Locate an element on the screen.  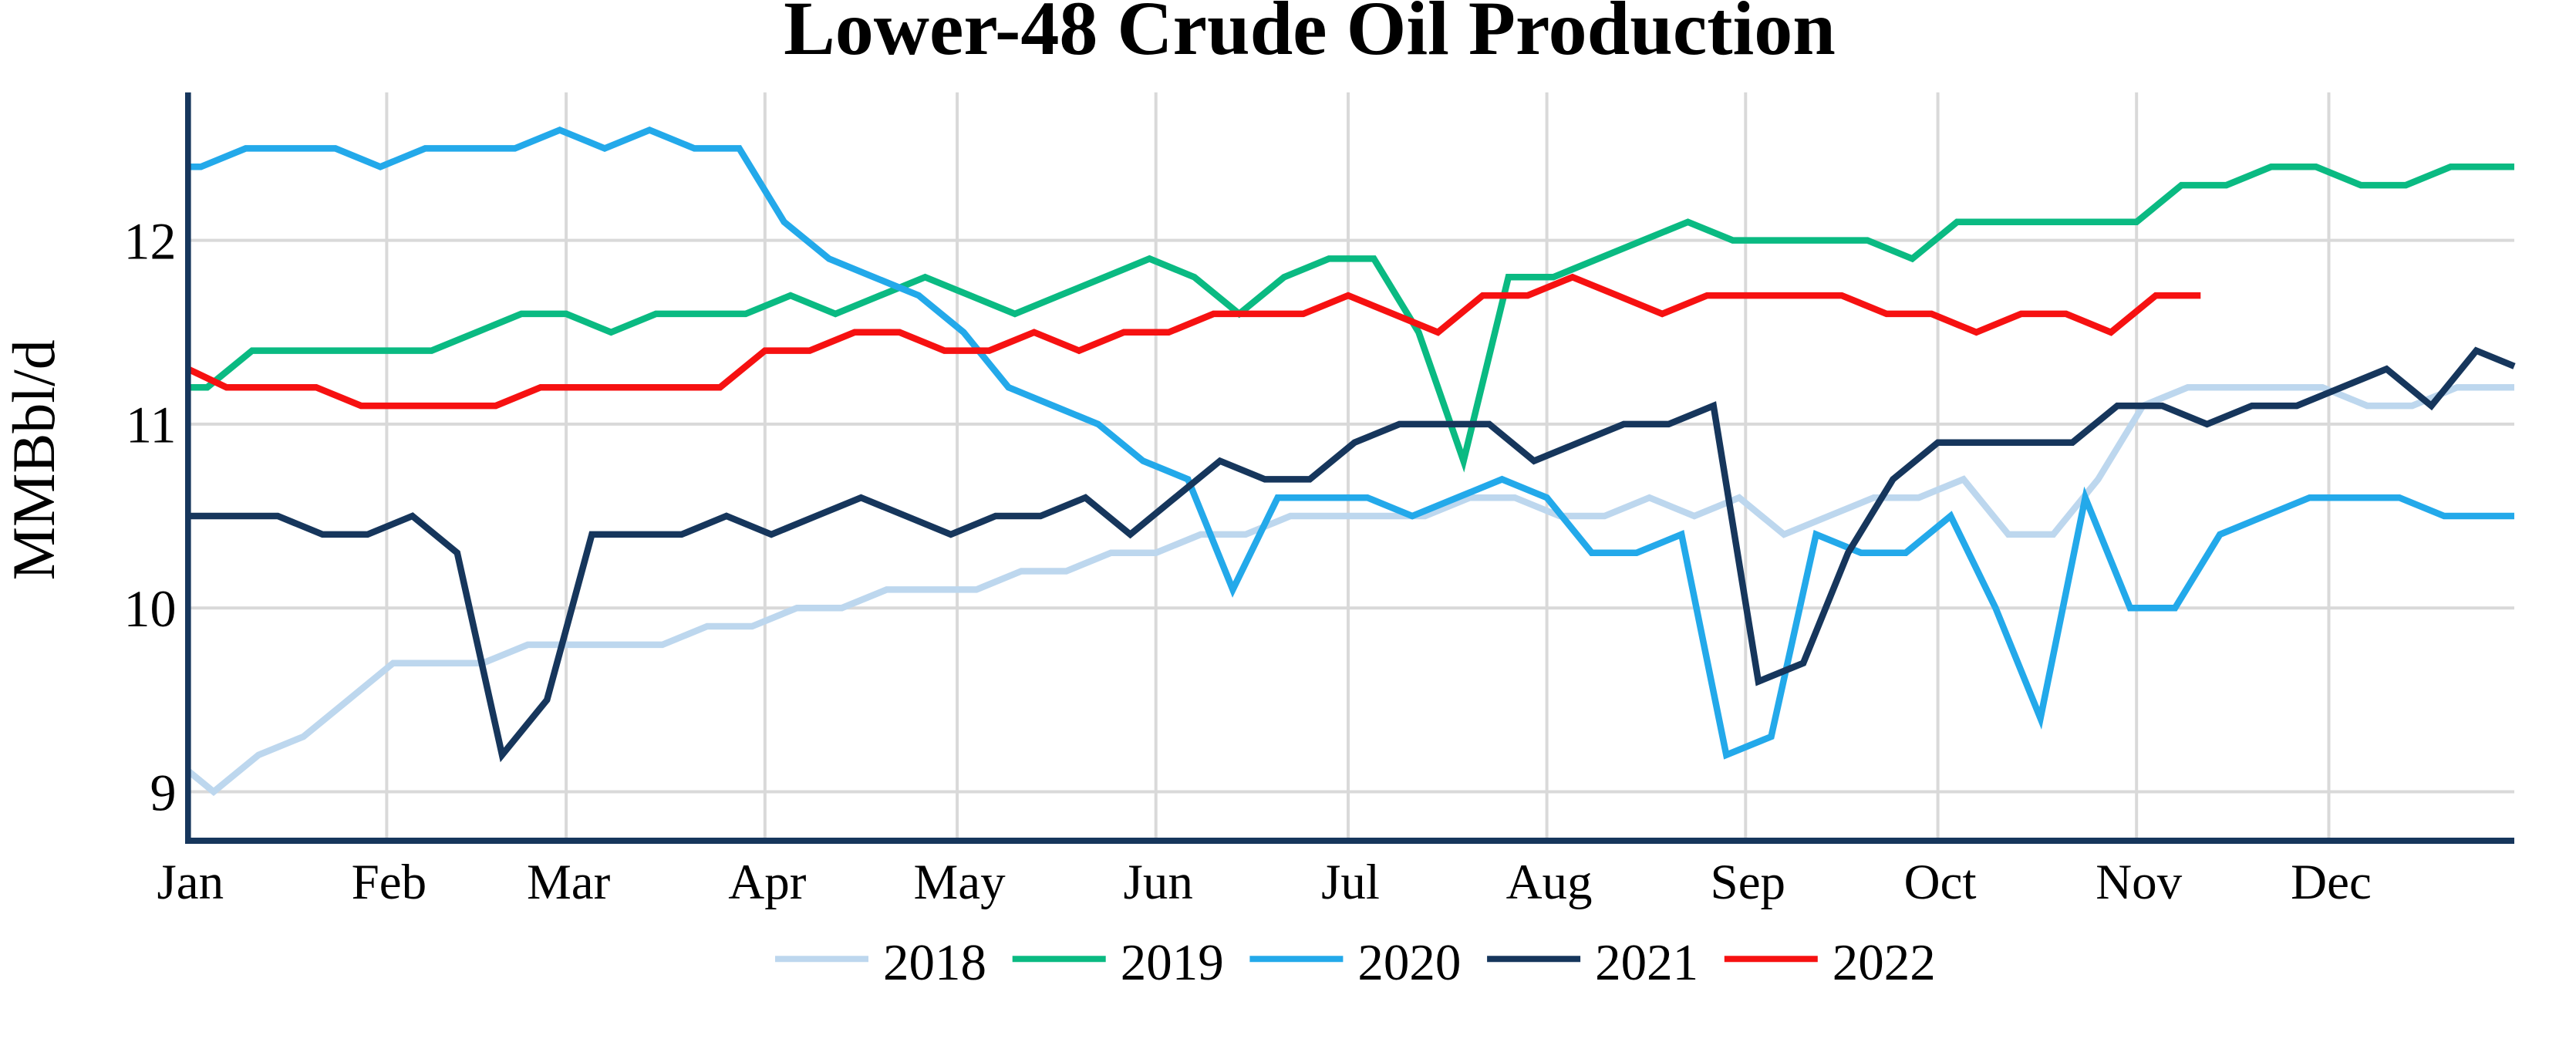
svg-text: Jul is located at coordinates (1350, 882).